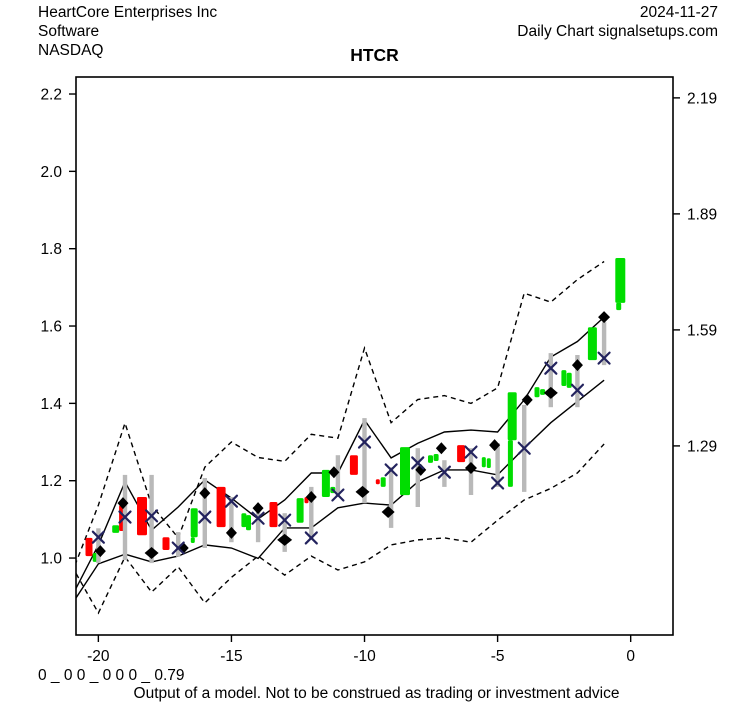 The width and height of the screenshot is (753, 708). Describe the element at coordinates (231, 656) in the screenshot. I see `x-tick-label: -15` at that location.